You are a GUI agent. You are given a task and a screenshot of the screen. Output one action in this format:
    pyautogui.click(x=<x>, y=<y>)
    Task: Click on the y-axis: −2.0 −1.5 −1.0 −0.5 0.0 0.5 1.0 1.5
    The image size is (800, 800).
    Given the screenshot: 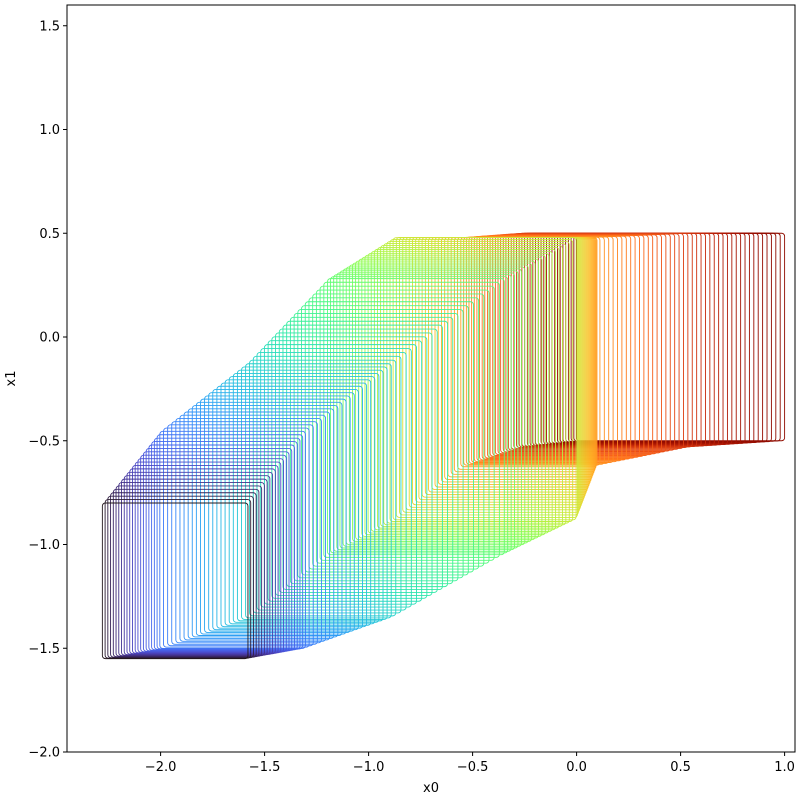 What is the action you would take?
    pyautogui.click(x=47, y=390)
    